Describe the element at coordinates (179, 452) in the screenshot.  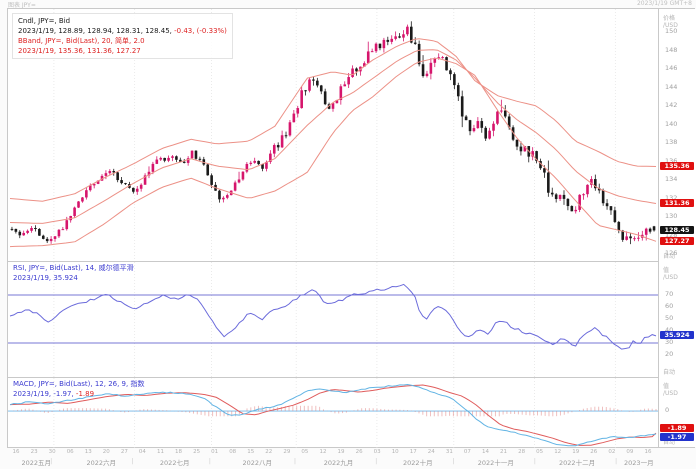
I see `week-tick-label: 18` at that location.